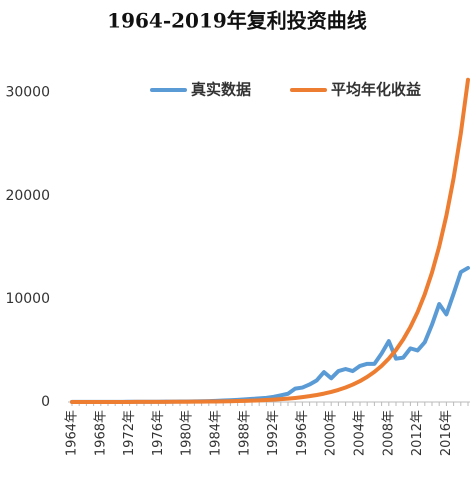 This screenshot has height=482, width=474. What do you see at coordinates (187, 433) in the screenshot?
I see `x-tick-label: 1980年` at bounding box center [187, 433].